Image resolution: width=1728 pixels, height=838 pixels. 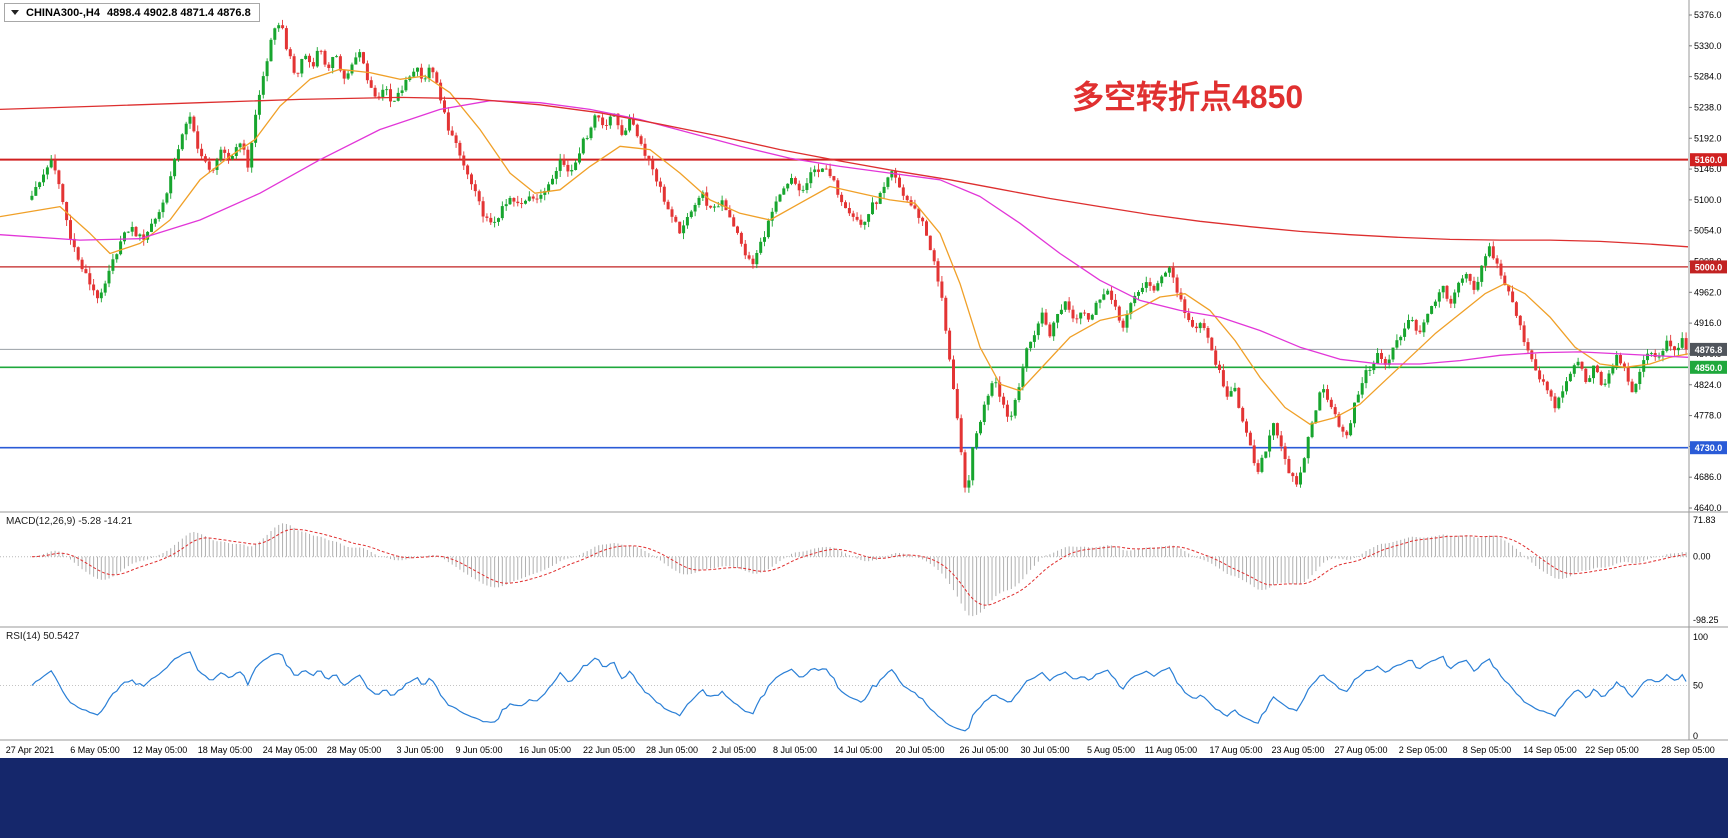 What do you see at coordinates (1612, 750) in the screenshot?
I see `svg-text: 22 Sep 05:00` at bounding box center [1612, 750].